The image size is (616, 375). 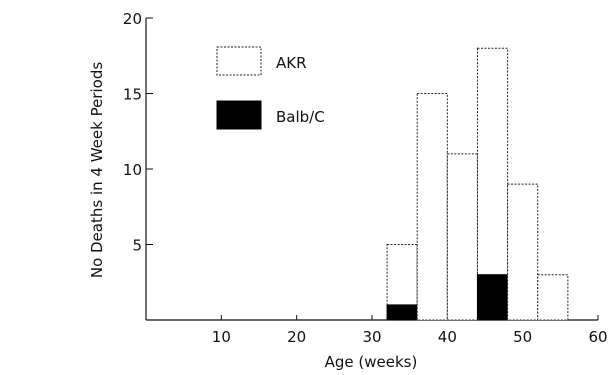 I want to click on y-tick-label: 10, so click(x=132, y=170).